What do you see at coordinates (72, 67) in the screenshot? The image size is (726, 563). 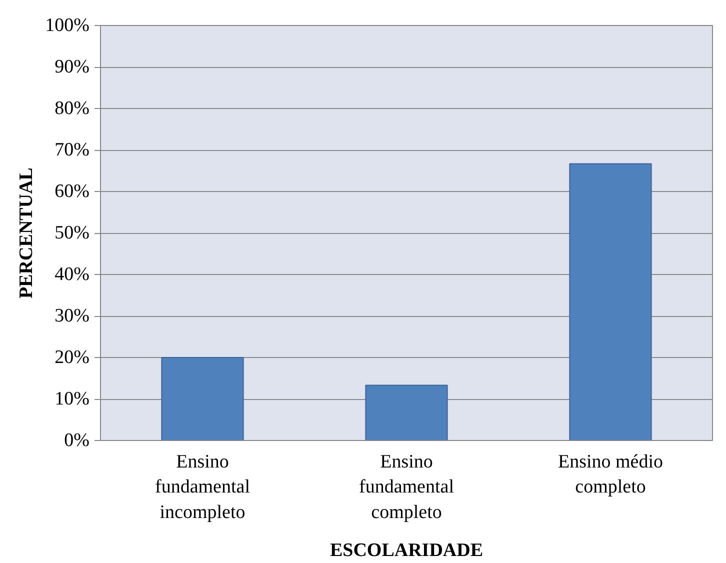 I see `y-tick-label: 90%` at bounding box center [72, 67].